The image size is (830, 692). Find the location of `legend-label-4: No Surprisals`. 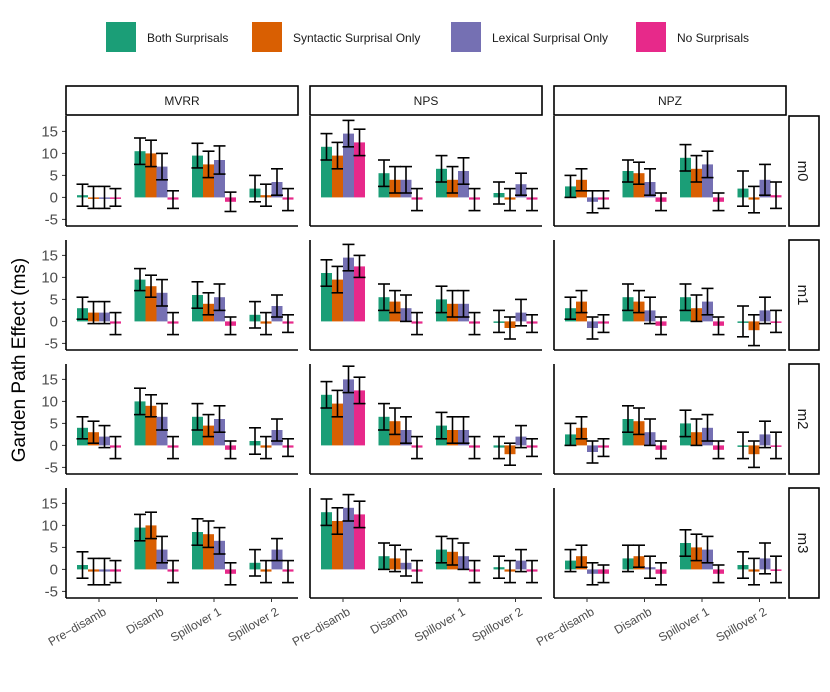

legend-label-4: No Surprisals is located at coordinates (713, 38).